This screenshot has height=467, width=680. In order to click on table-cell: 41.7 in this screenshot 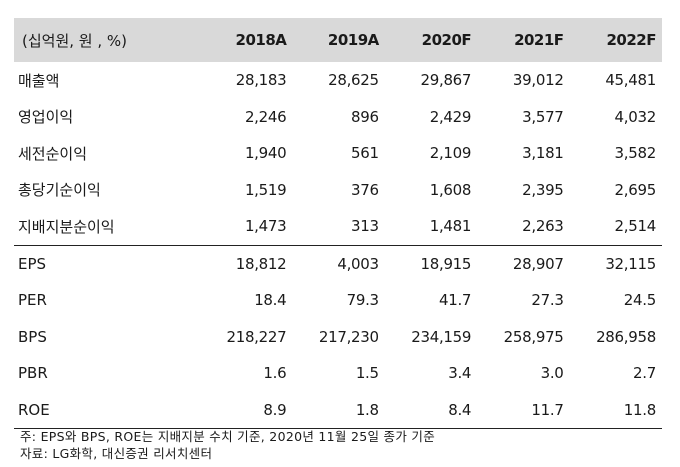, I will do `click(455, 300)`.